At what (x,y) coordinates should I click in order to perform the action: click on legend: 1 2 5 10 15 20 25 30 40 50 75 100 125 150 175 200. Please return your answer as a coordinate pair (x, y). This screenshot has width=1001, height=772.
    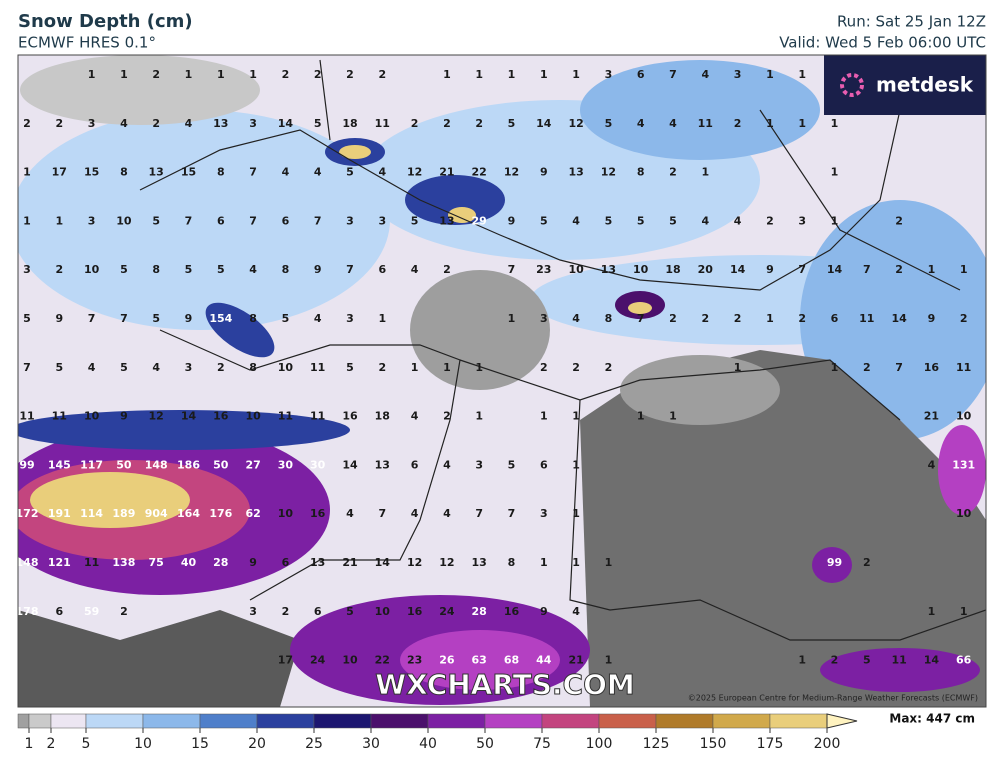
    Looking at the image, I should click on (437, 732).